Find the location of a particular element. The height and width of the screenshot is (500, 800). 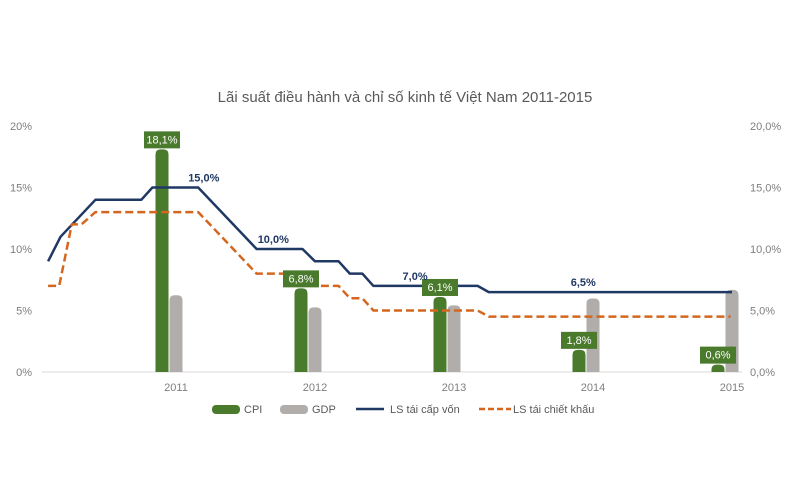

y-tick-left: 5% is located at coordinates (24, 312).